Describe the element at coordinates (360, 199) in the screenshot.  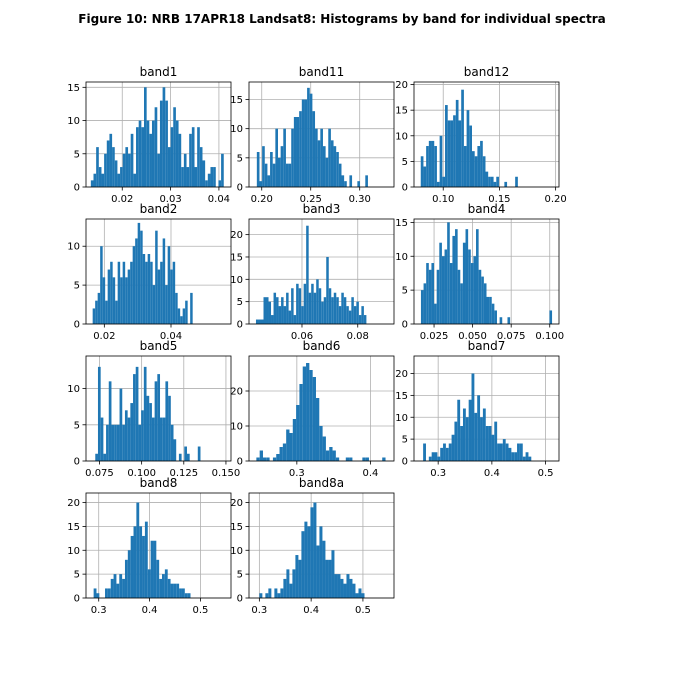
I see `x-tick-label: 0.30` at that location.